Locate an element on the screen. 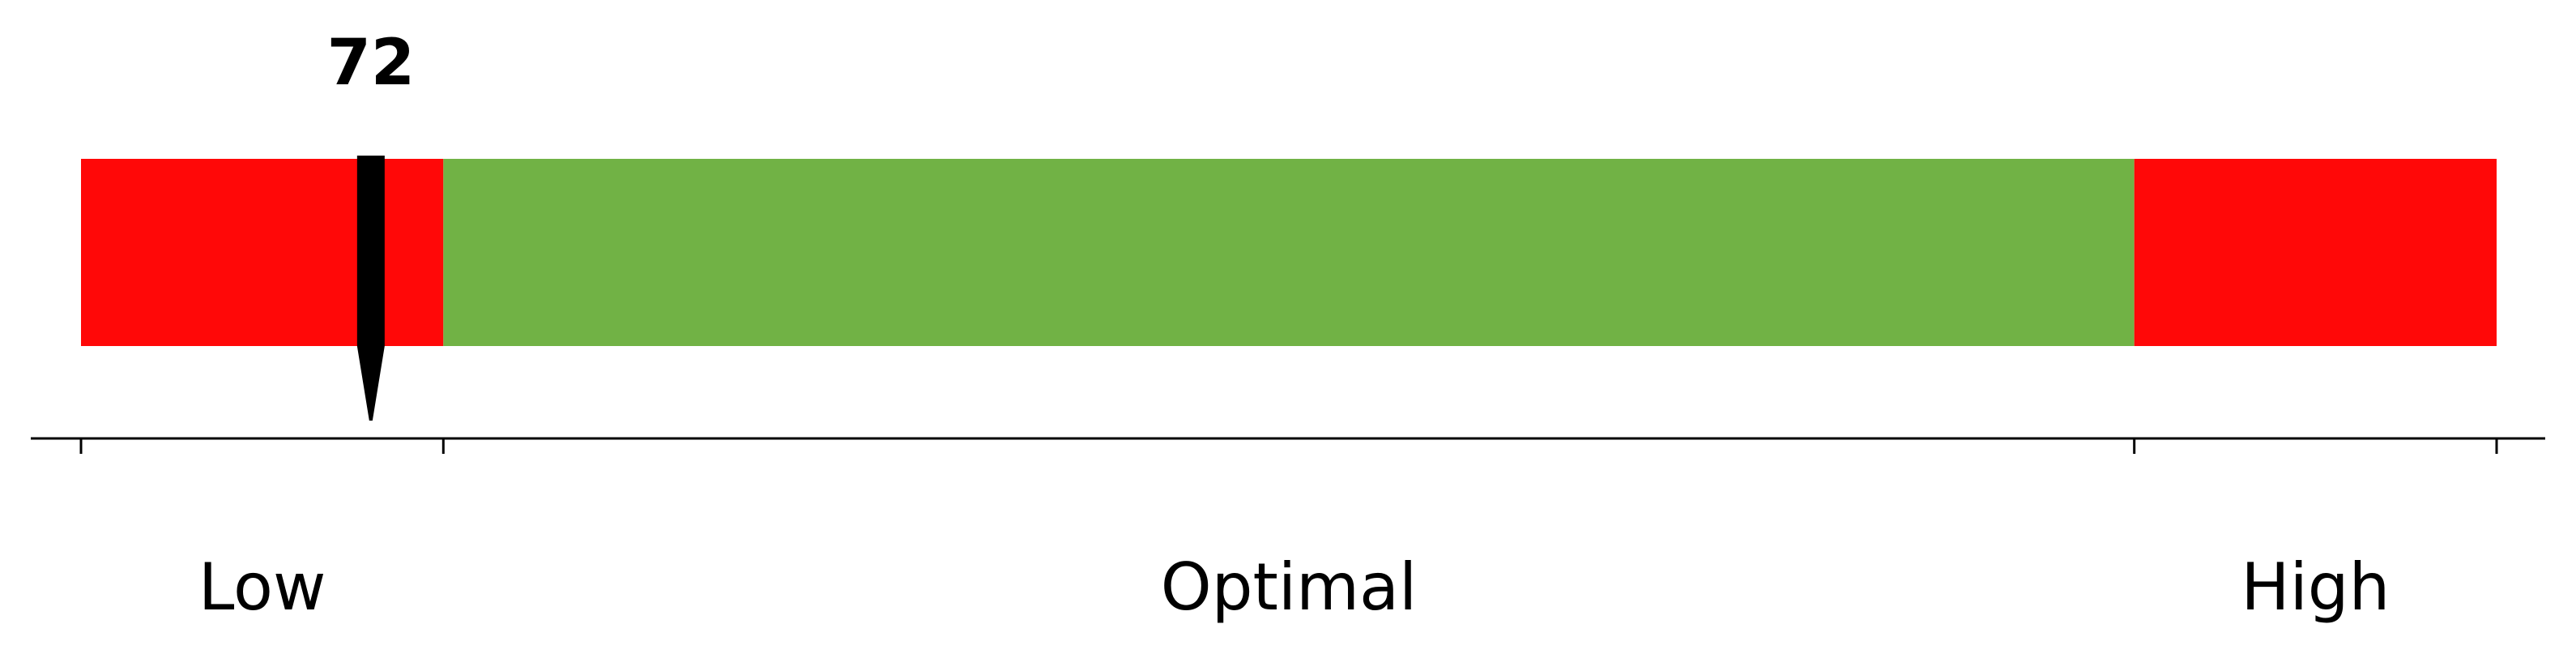 The width and height of the screenshot is (2576, 654). zone-label-low: Low is located at coordinates (262, 587).